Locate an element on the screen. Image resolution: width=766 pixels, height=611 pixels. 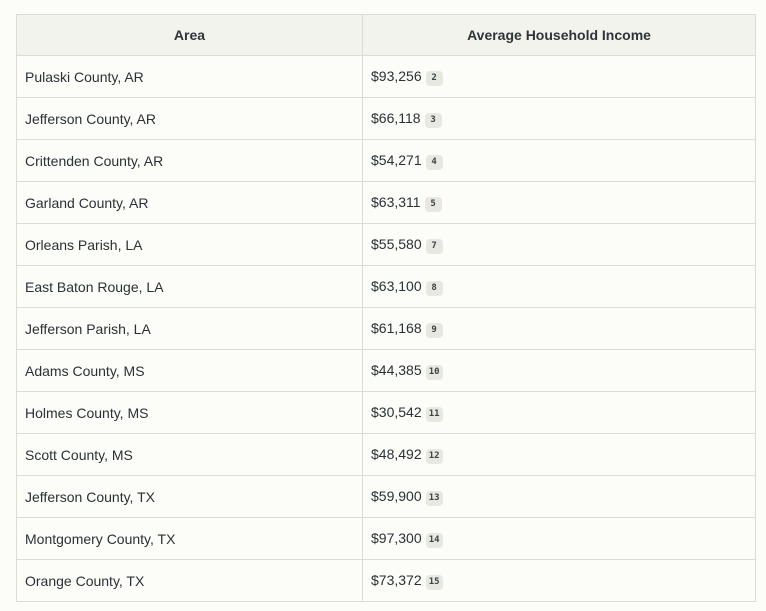
area-cell: East Baton Rouge, LA is located at coordinates (189, 286).